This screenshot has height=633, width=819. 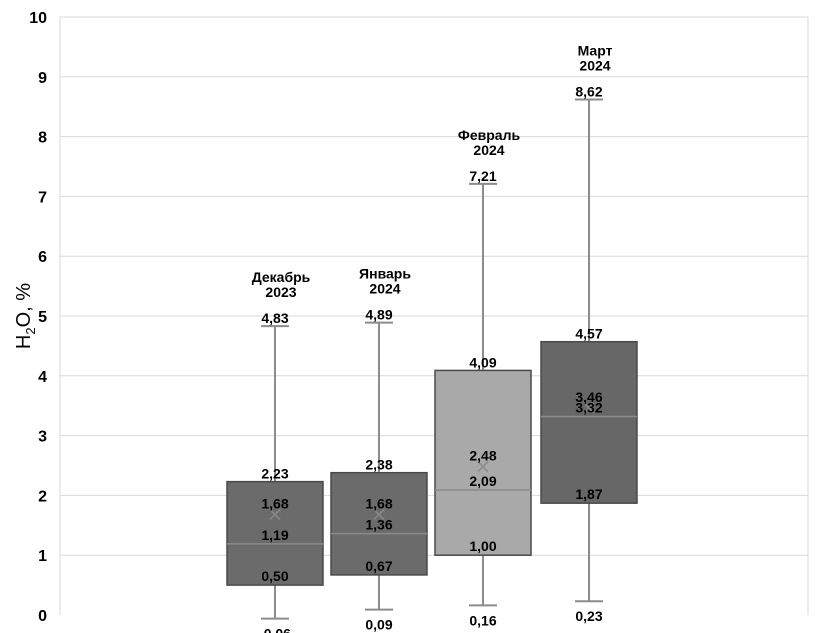 What do you see at coordinates (38, 18) in the screenshot?
I see `y-tick-label: 10` at bounding box center [38, 18].